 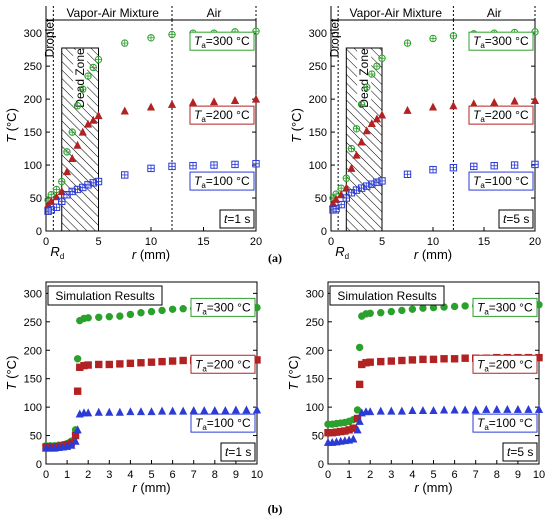 What do you see at coordinates (109, 475) in the screenshot?
I see `xtick-label: 3` at bounding box center [109, 475].